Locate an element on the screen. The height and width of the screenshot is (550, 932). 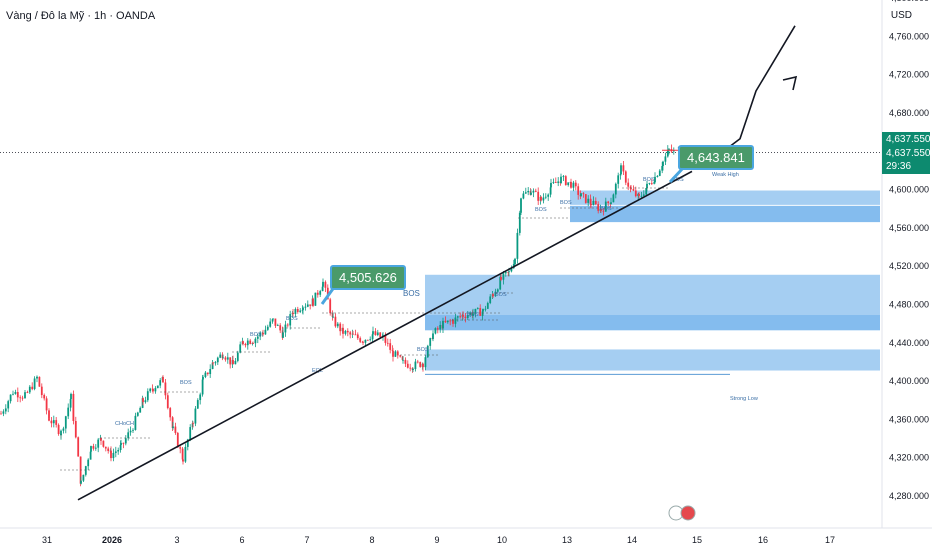
y-tick-label: 4,600.000 is located at coordinates (909, 190).